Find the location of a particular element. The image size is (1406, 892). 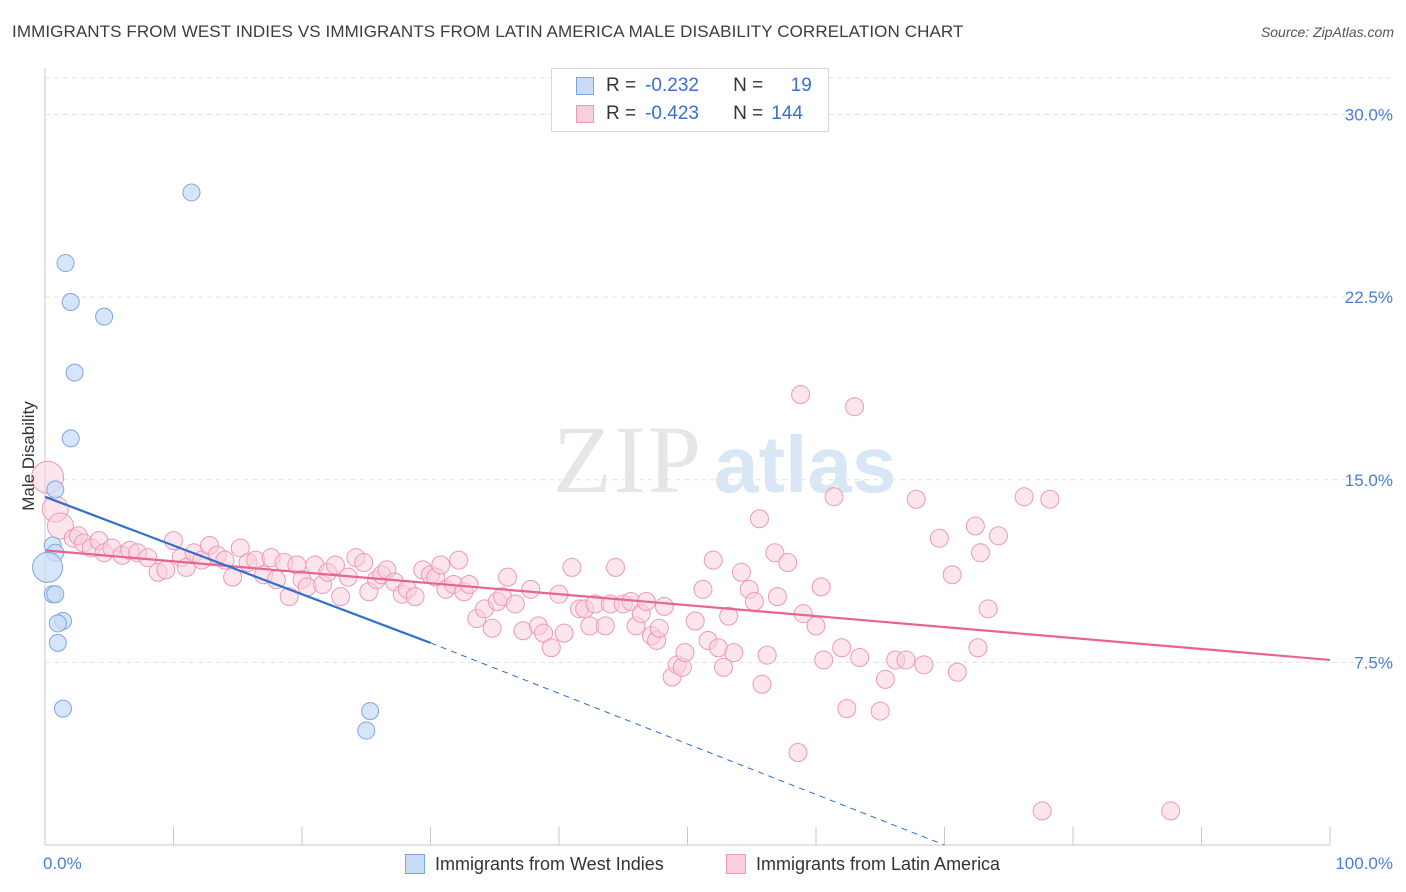

legend-item-latin-america: Immigrants from Latin America is located at coordinates (863, 864).